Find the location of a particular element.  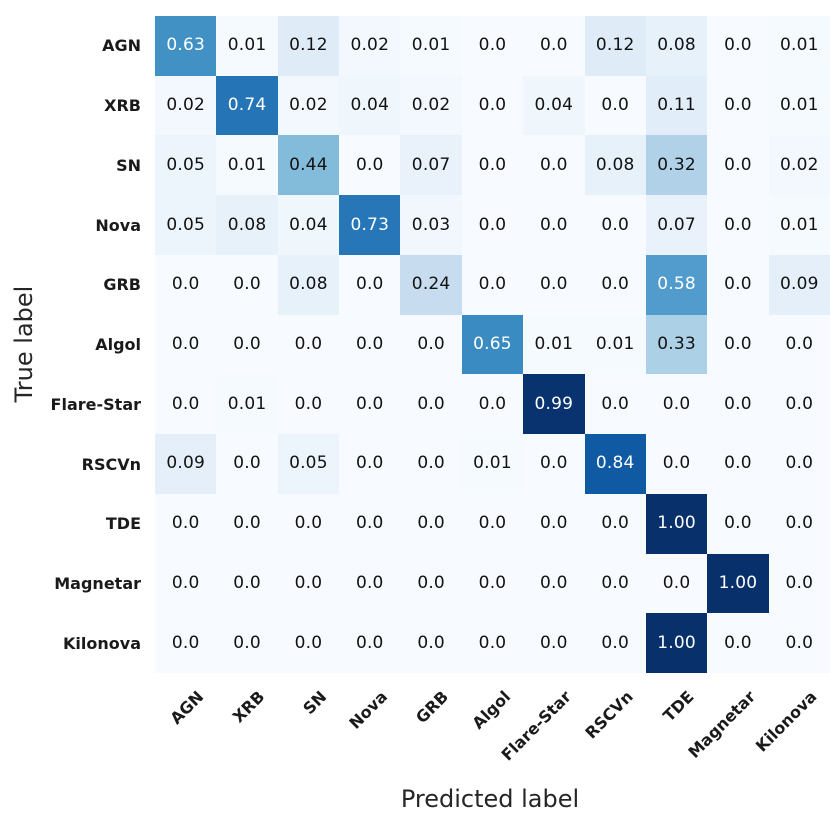

y-tick-label: AGN is located at coordinates (121, 46).